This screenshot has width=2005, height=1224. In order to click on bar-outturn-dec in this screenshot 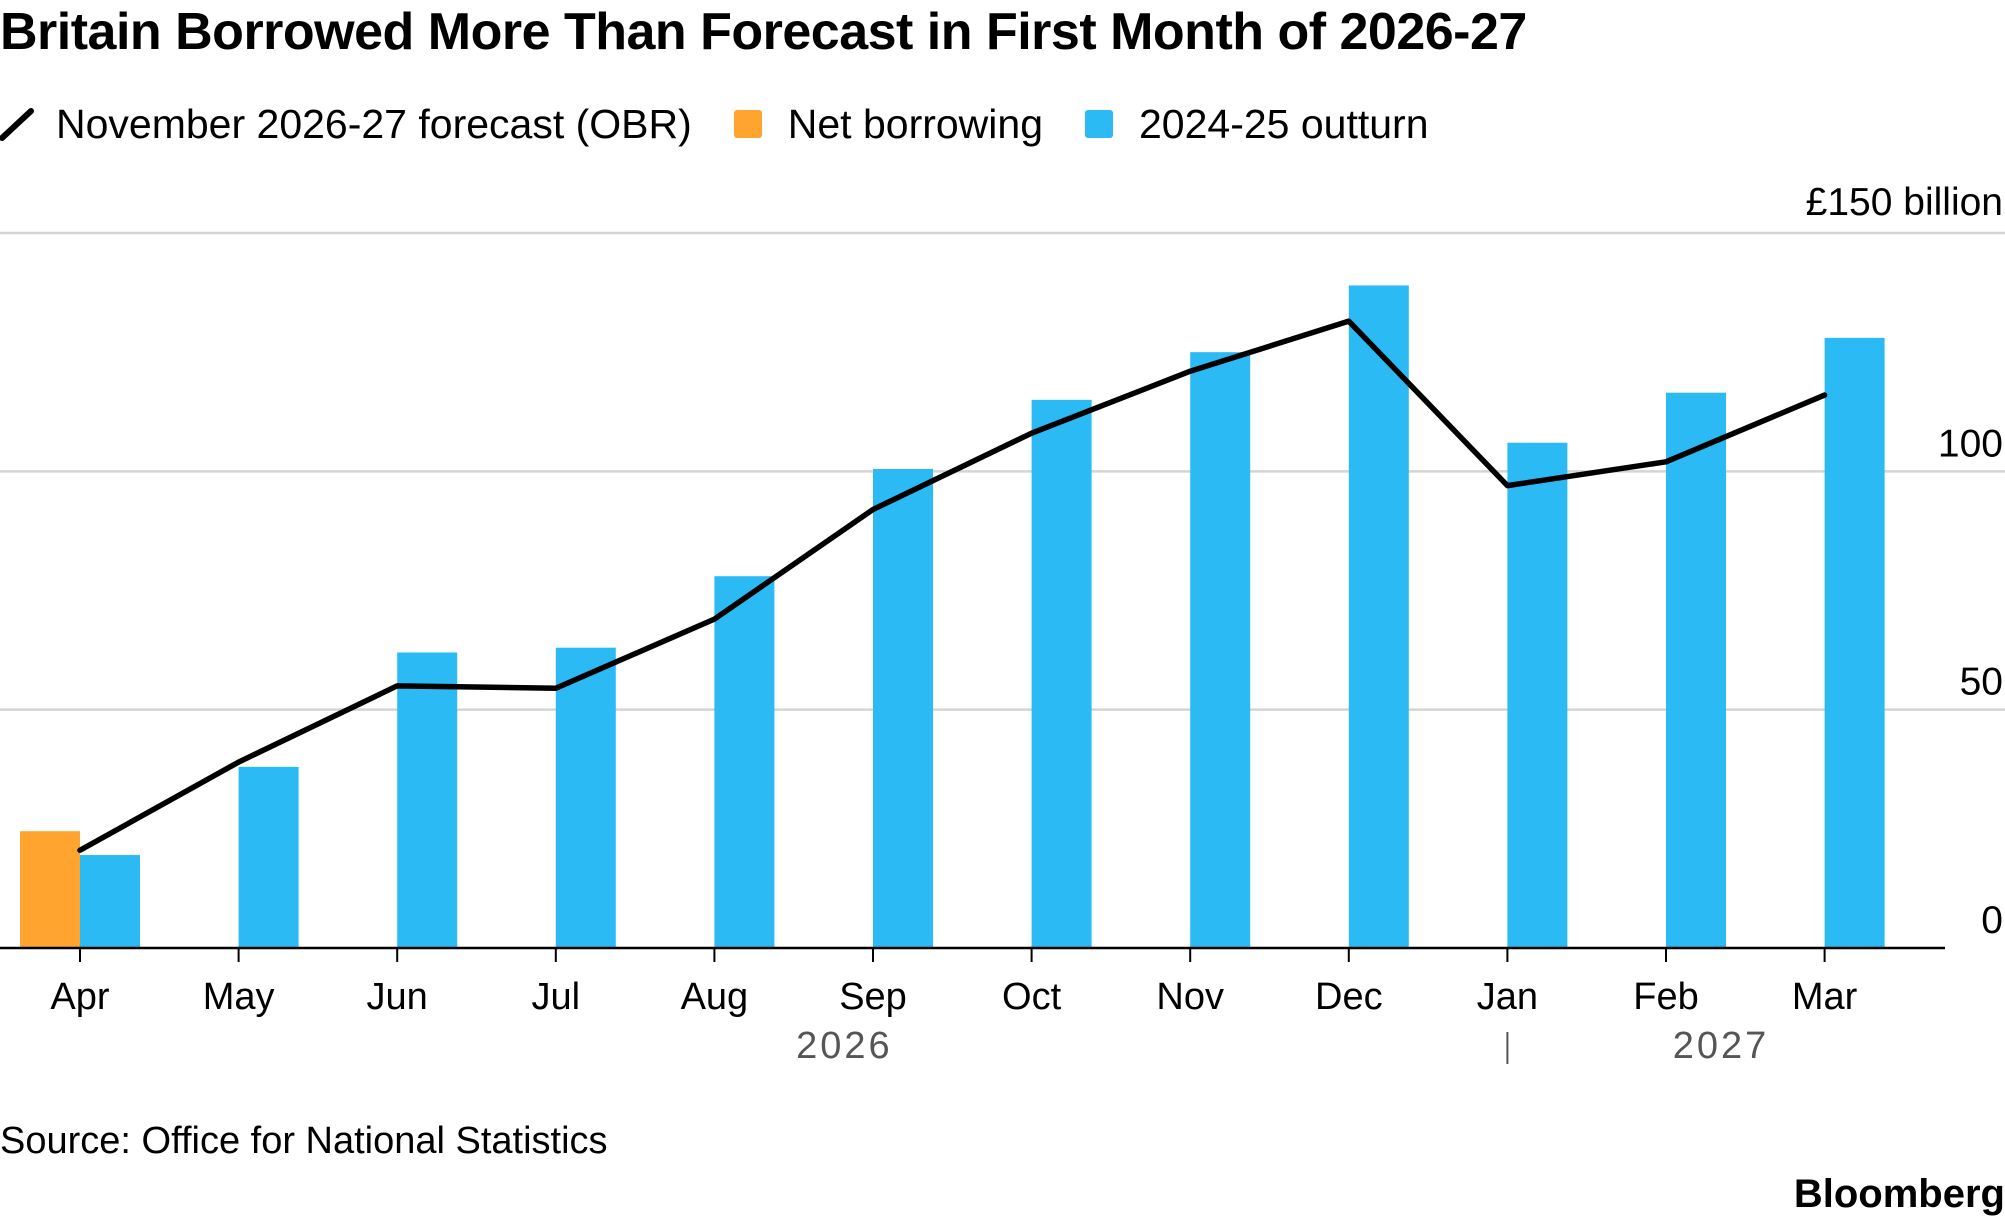, I will do `click(1378, 616)`.